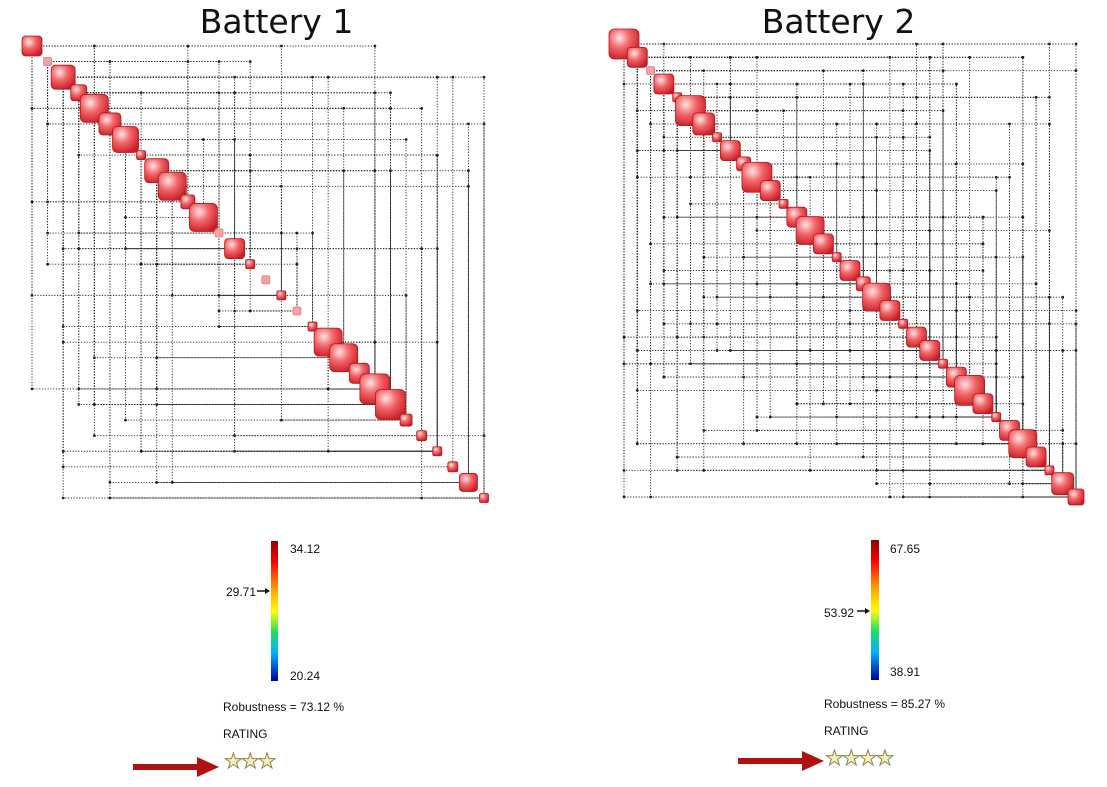 Image resolution: width=1107 pixels, height=787 pixels. I want to click on battery-2-robustness: Robustness = 85.27 %, so click(885, 704).